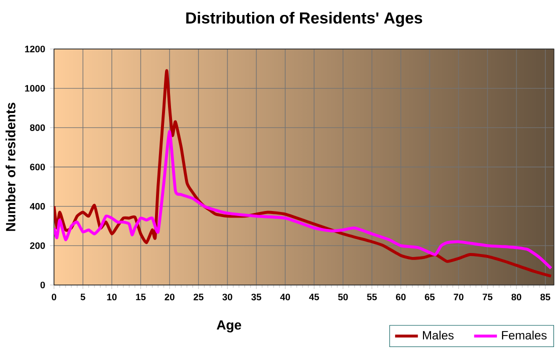  What do you see at coordinates (54, 297) in the screenshot?
I see `x-tick-label: 0` at bounding box center [54, 297].